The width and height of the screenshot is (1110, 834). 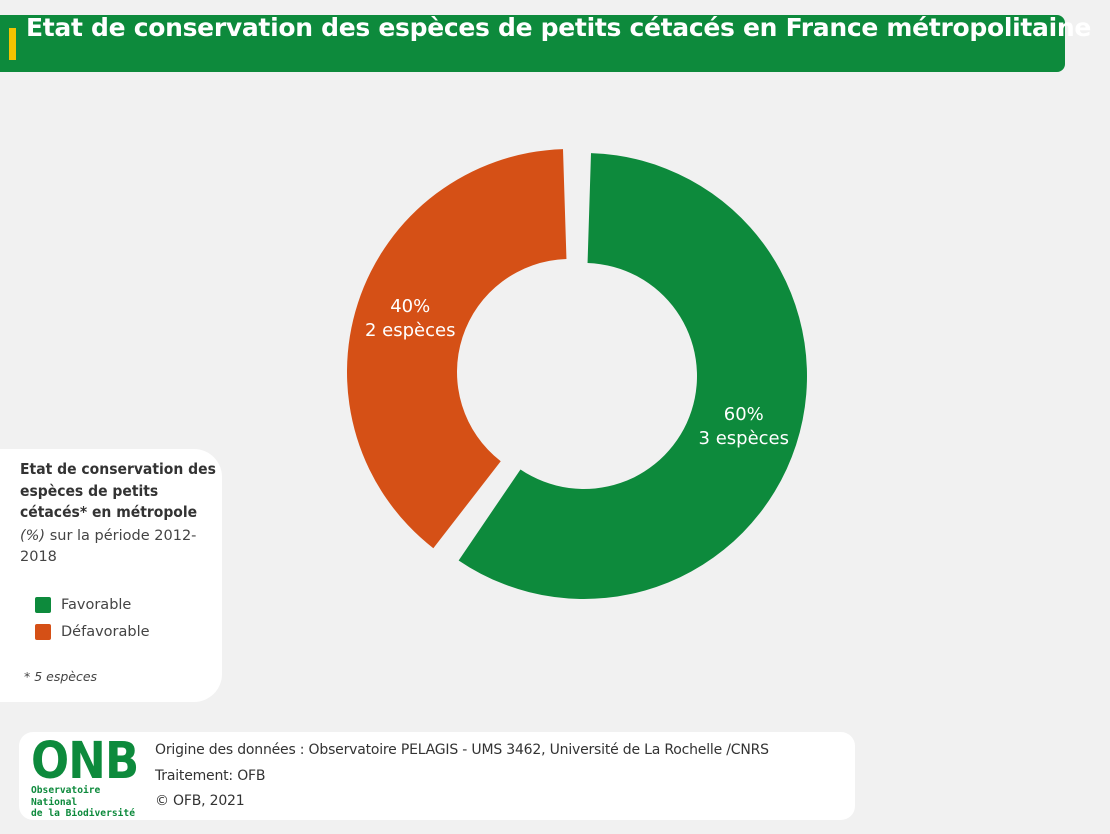 I want to click on legend-label-defavorable: Défavorable, so click(x=105, y=632).